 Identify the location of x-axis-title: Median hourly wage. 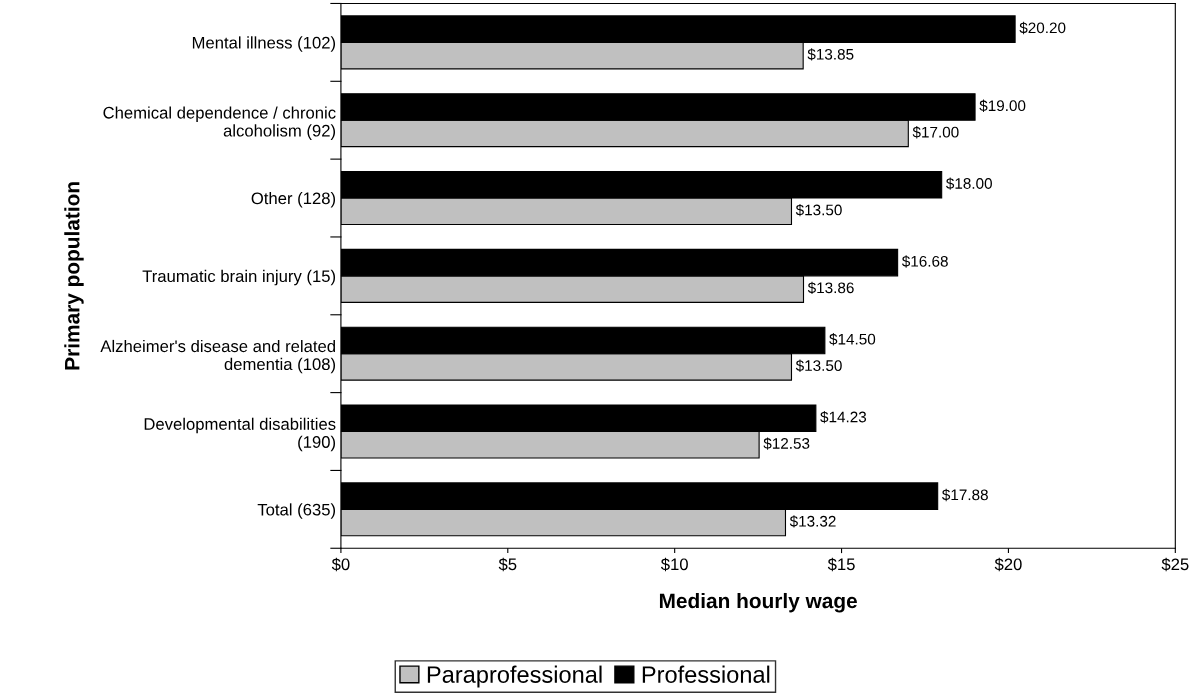
(758, 602).